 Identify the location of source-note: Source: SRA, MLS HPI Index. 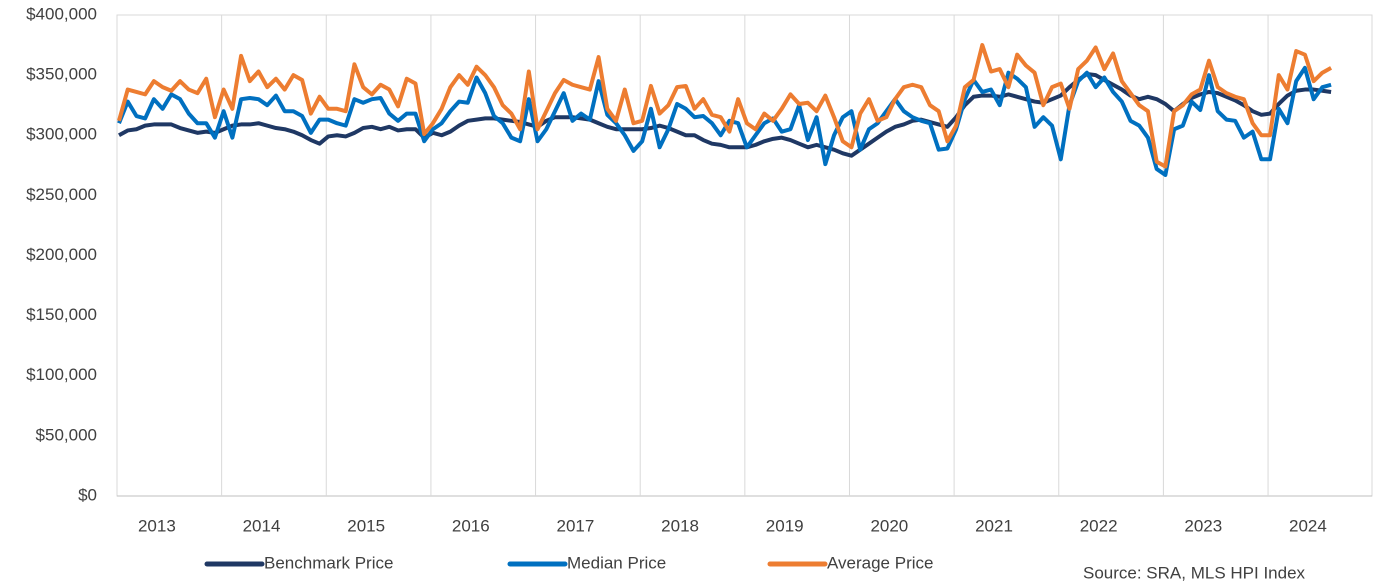
(1194, 572).